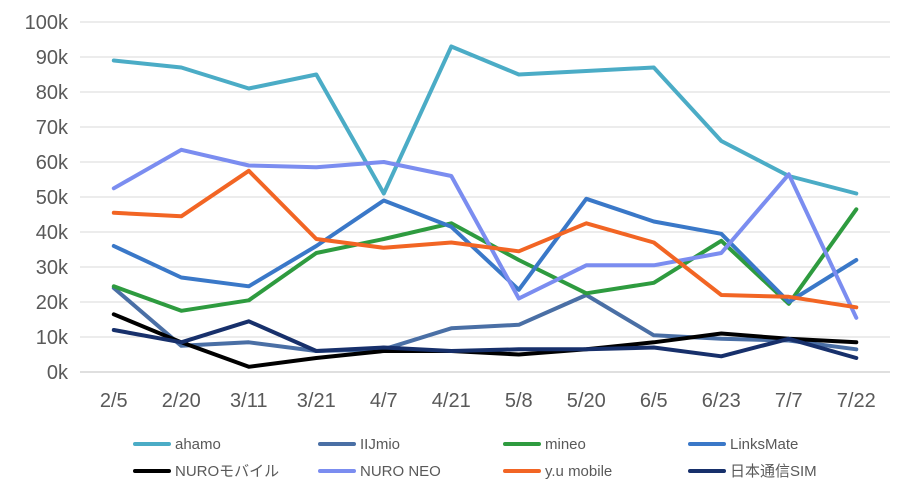 This screenshot has height=495, width=906. I want to click on y-tick-label: 80k, so click(52, 93).